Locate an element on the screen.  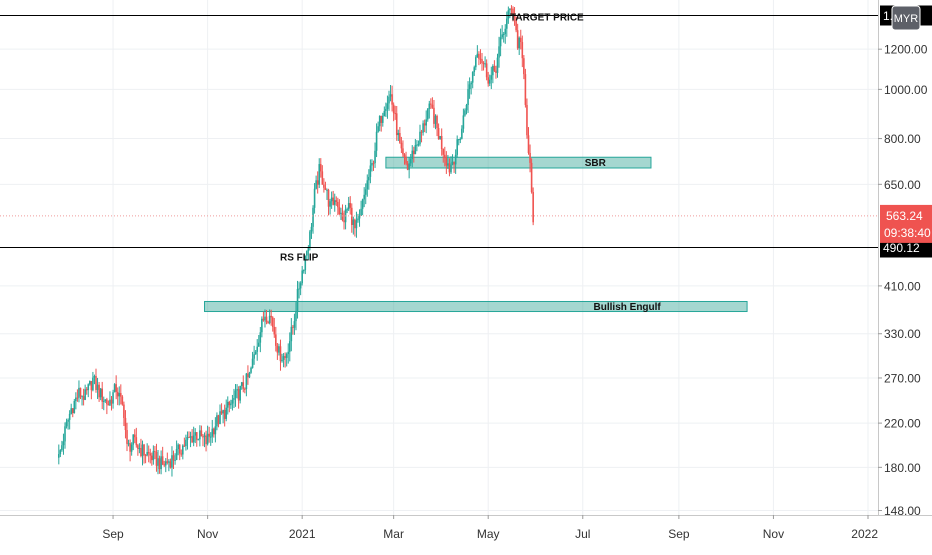
zone-box is located at coordinates (518, 162).